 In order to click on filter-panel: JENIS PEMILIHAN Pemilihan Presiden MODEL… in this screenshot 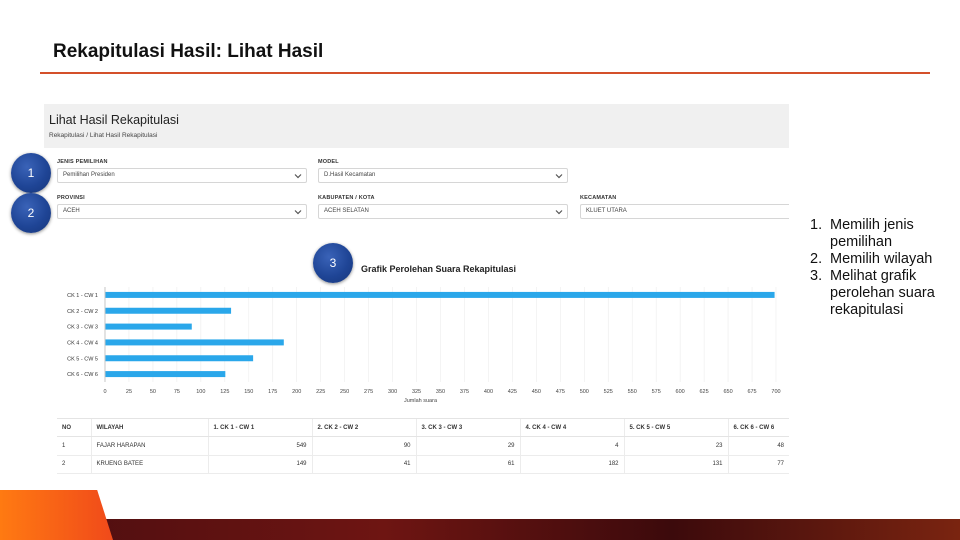, I will do `click(419, 199)`.